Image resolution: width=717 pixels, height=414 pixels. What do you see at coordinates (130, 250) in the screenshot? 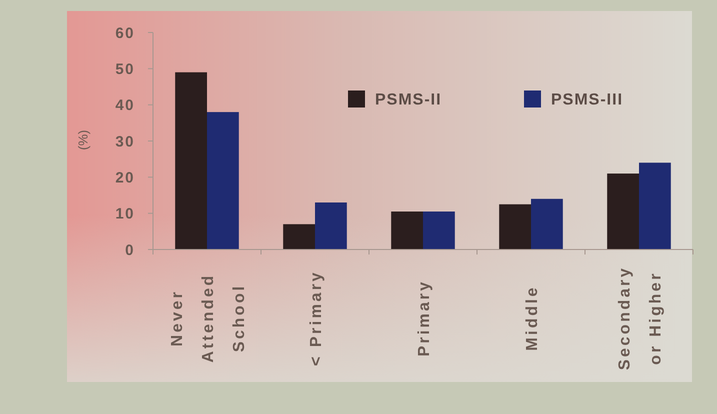
I see `y-tick-label: 0` at bounding box center [130, 250].